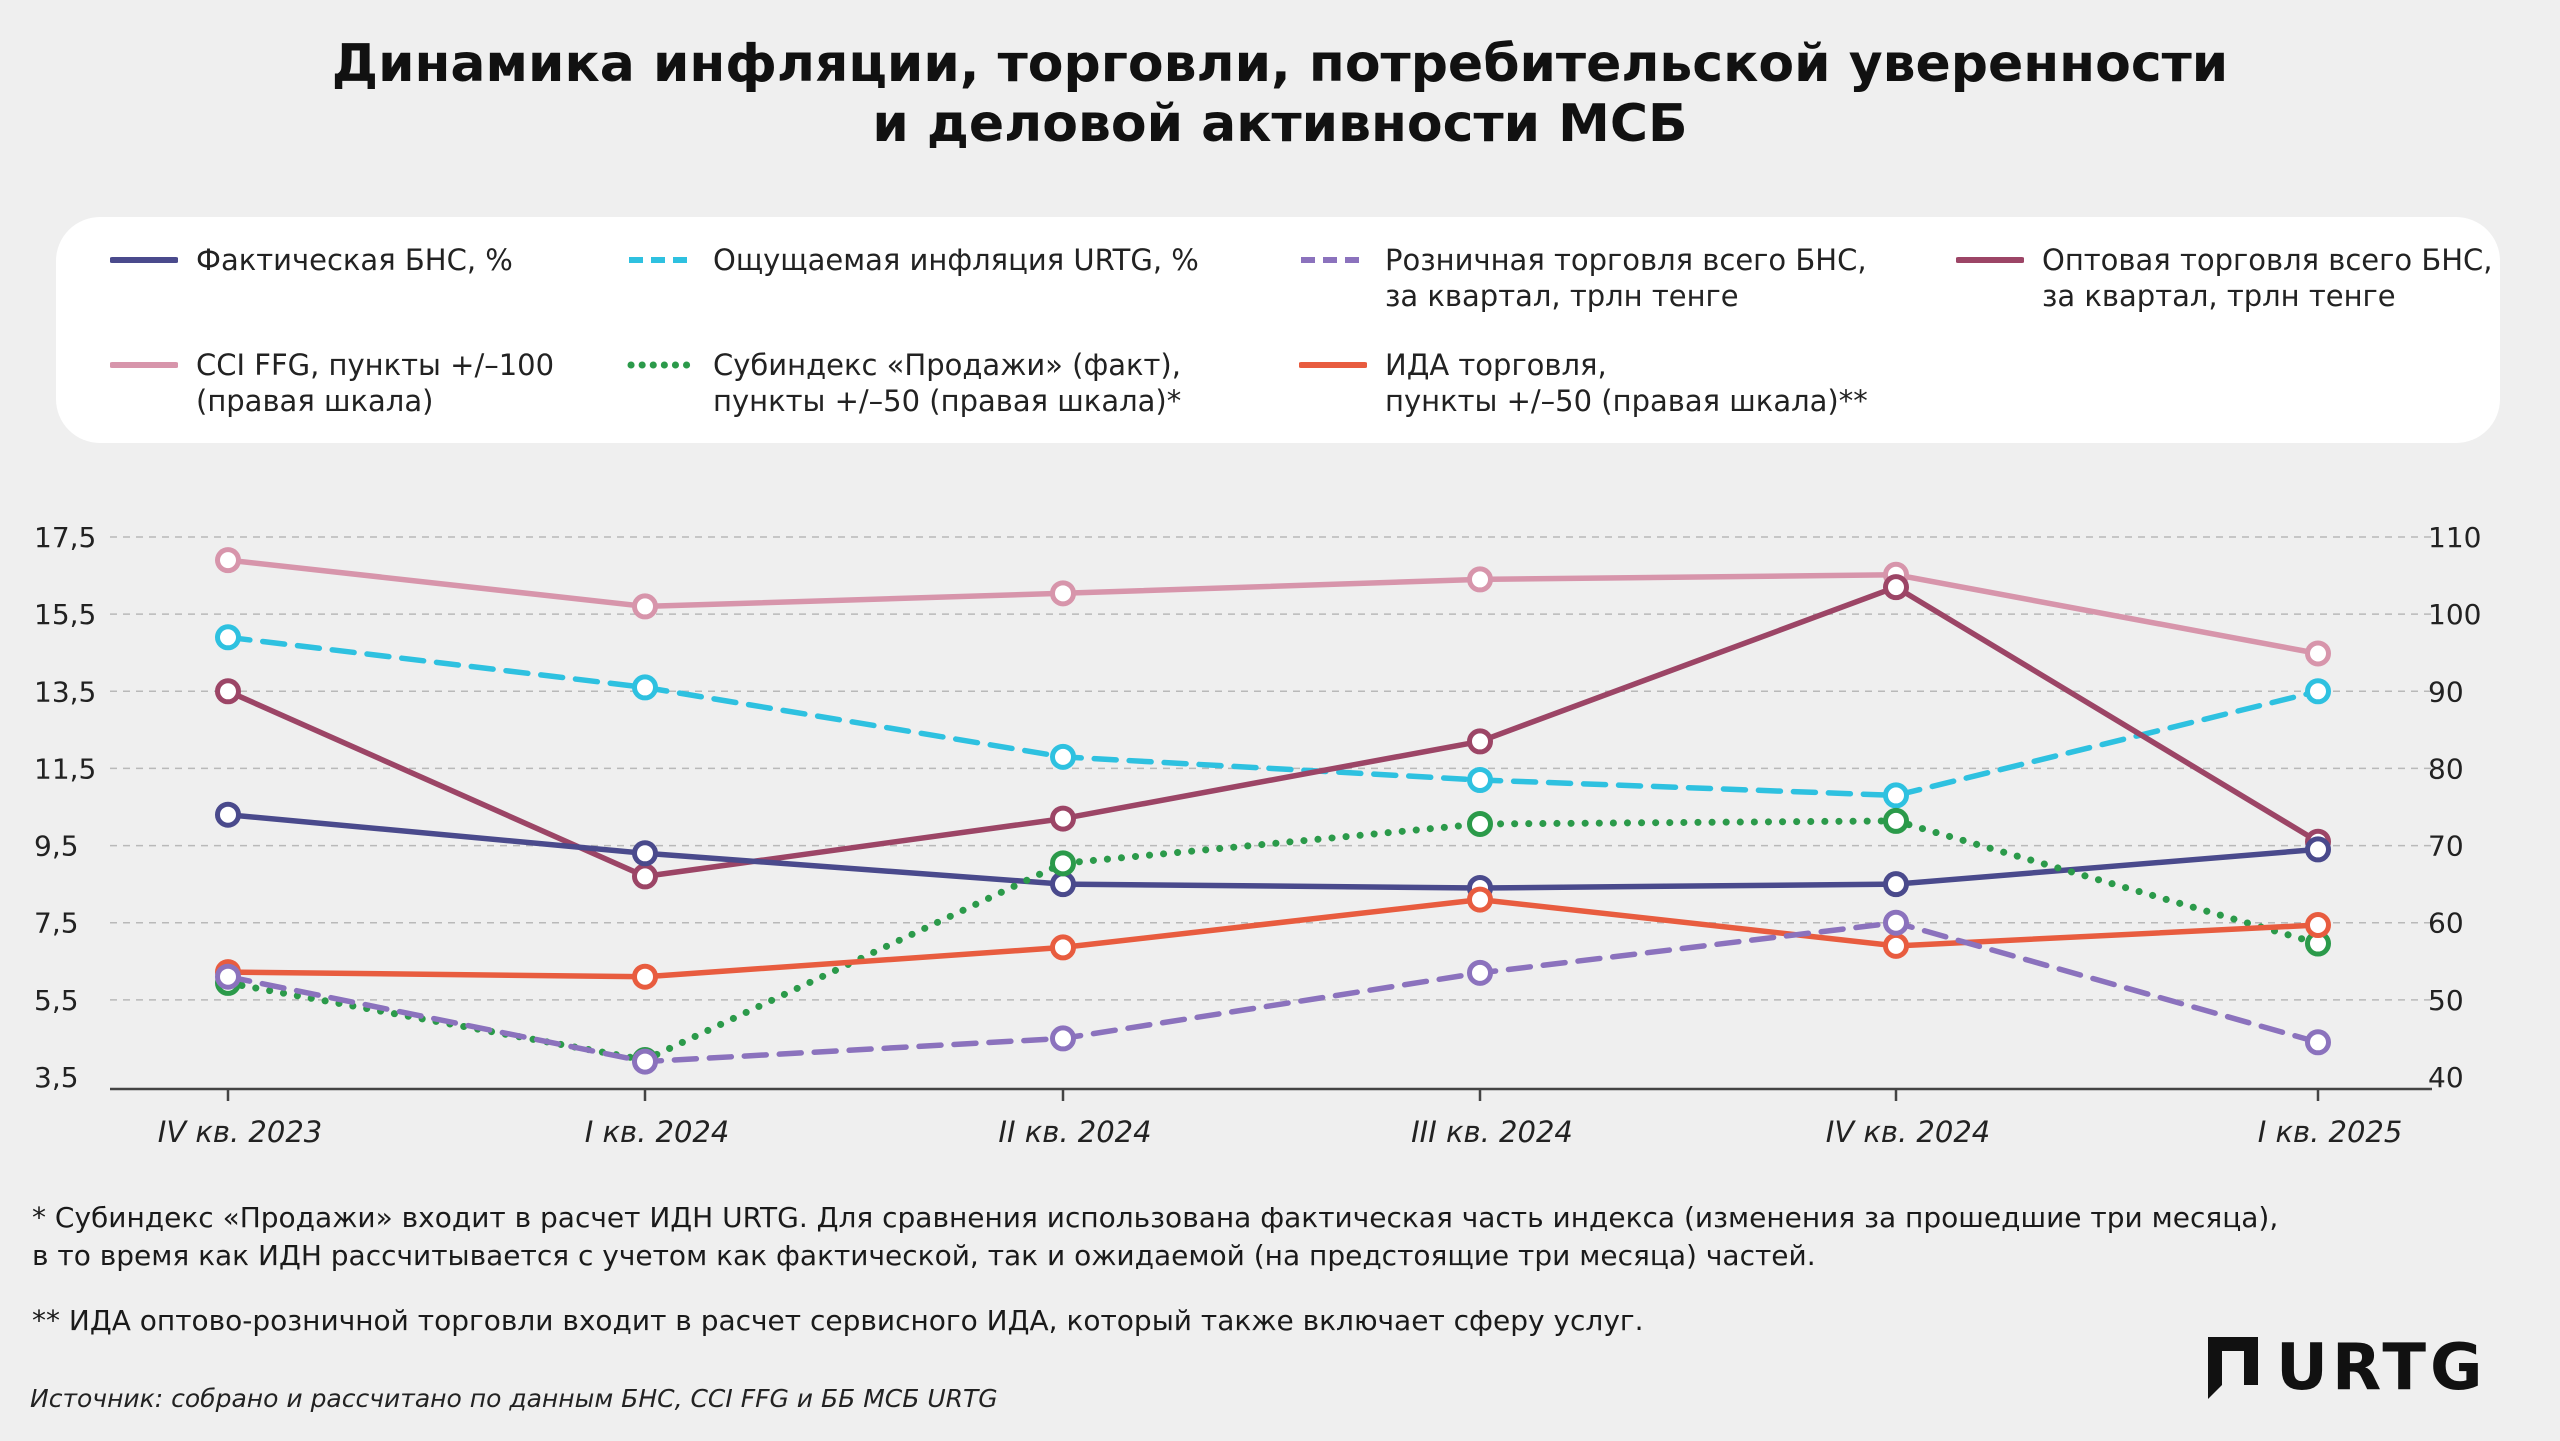  I want to click on y-left-tick-label: 9,5, so click(56, 846).